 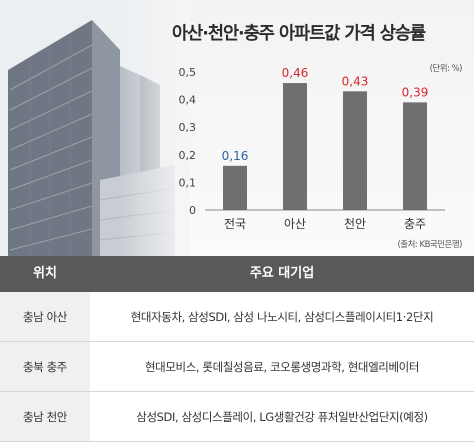 I want to click on row-location: 충북 충주, so click(x=45, y=366).